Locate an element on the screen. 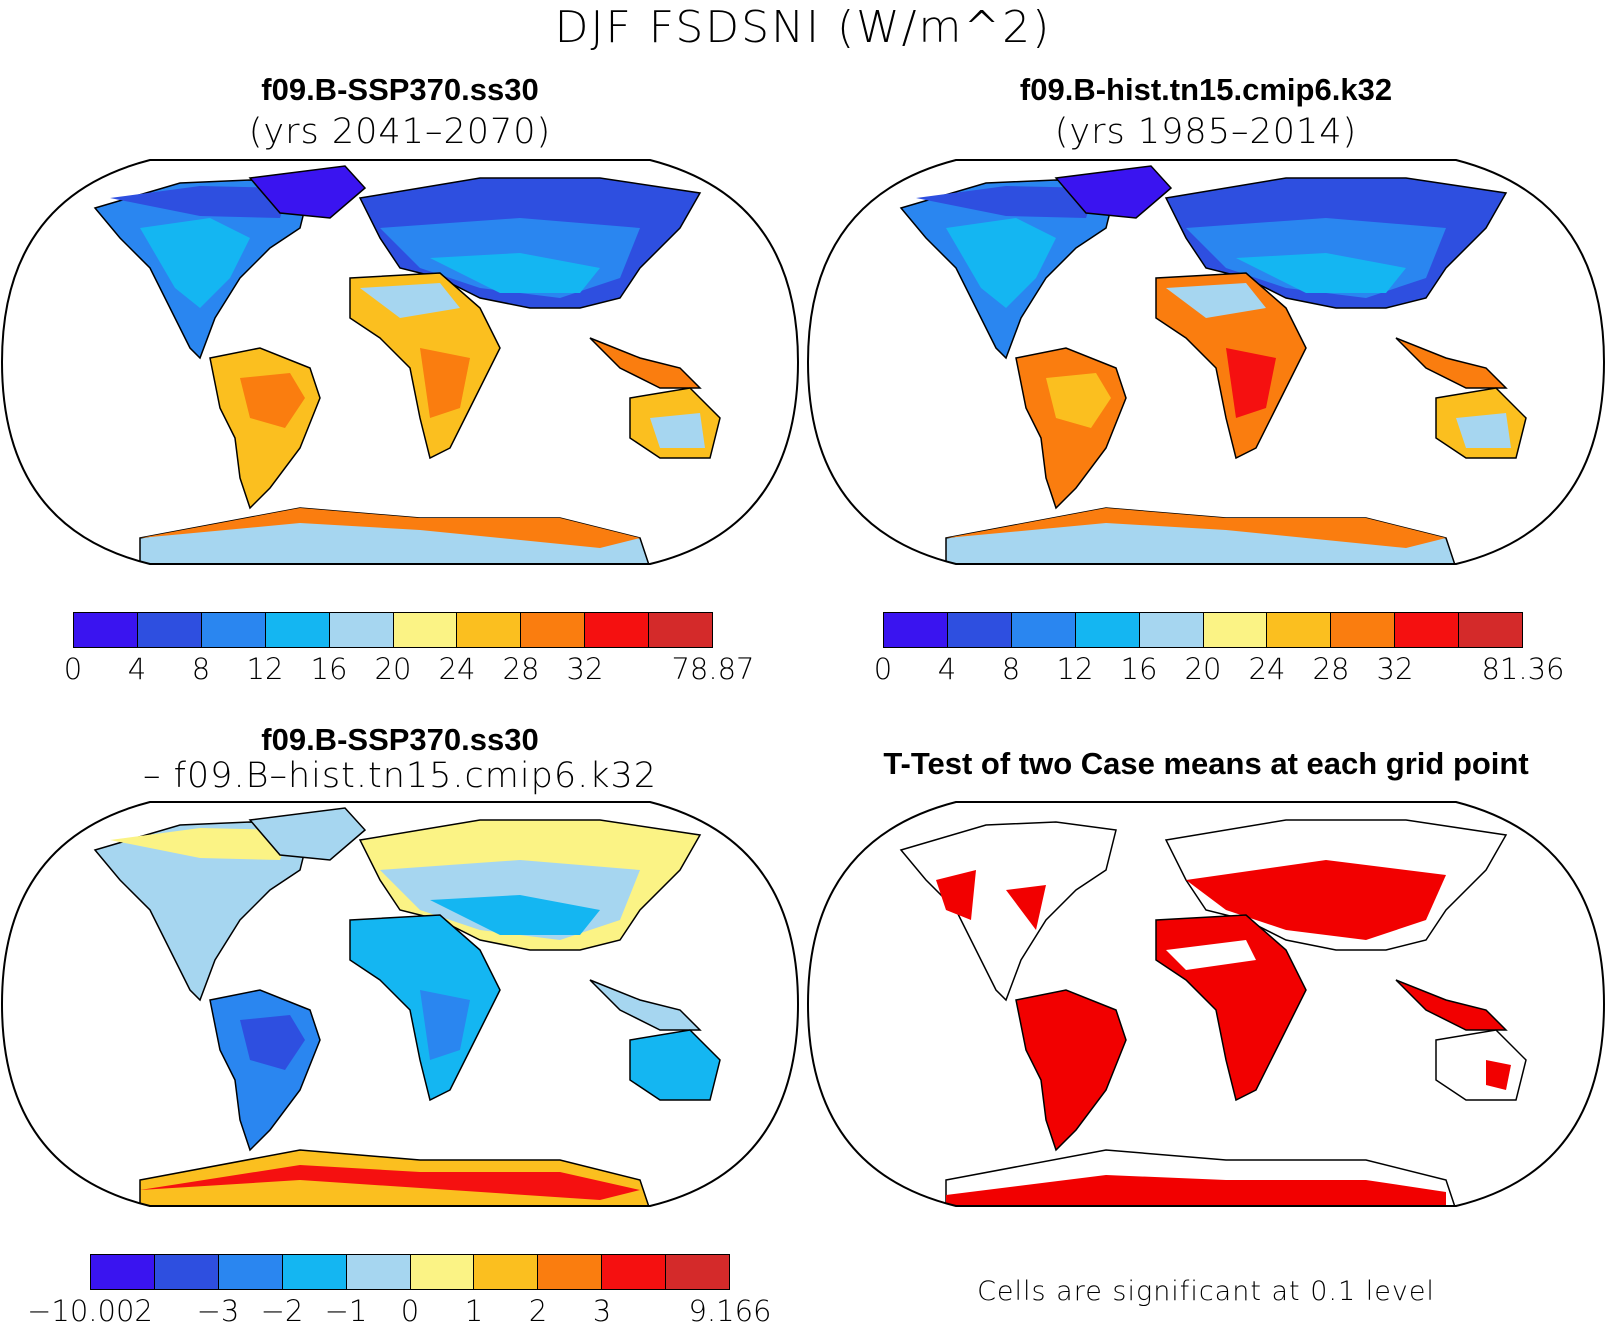 The height and width of the screenshot is (1330, 1606). colorbar-historical is located at coordinates (1203, 630).